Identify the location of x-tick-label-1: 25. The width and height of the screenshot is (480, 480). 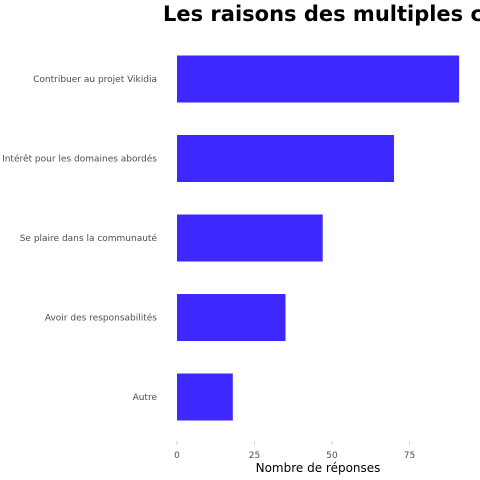
(254, 456).